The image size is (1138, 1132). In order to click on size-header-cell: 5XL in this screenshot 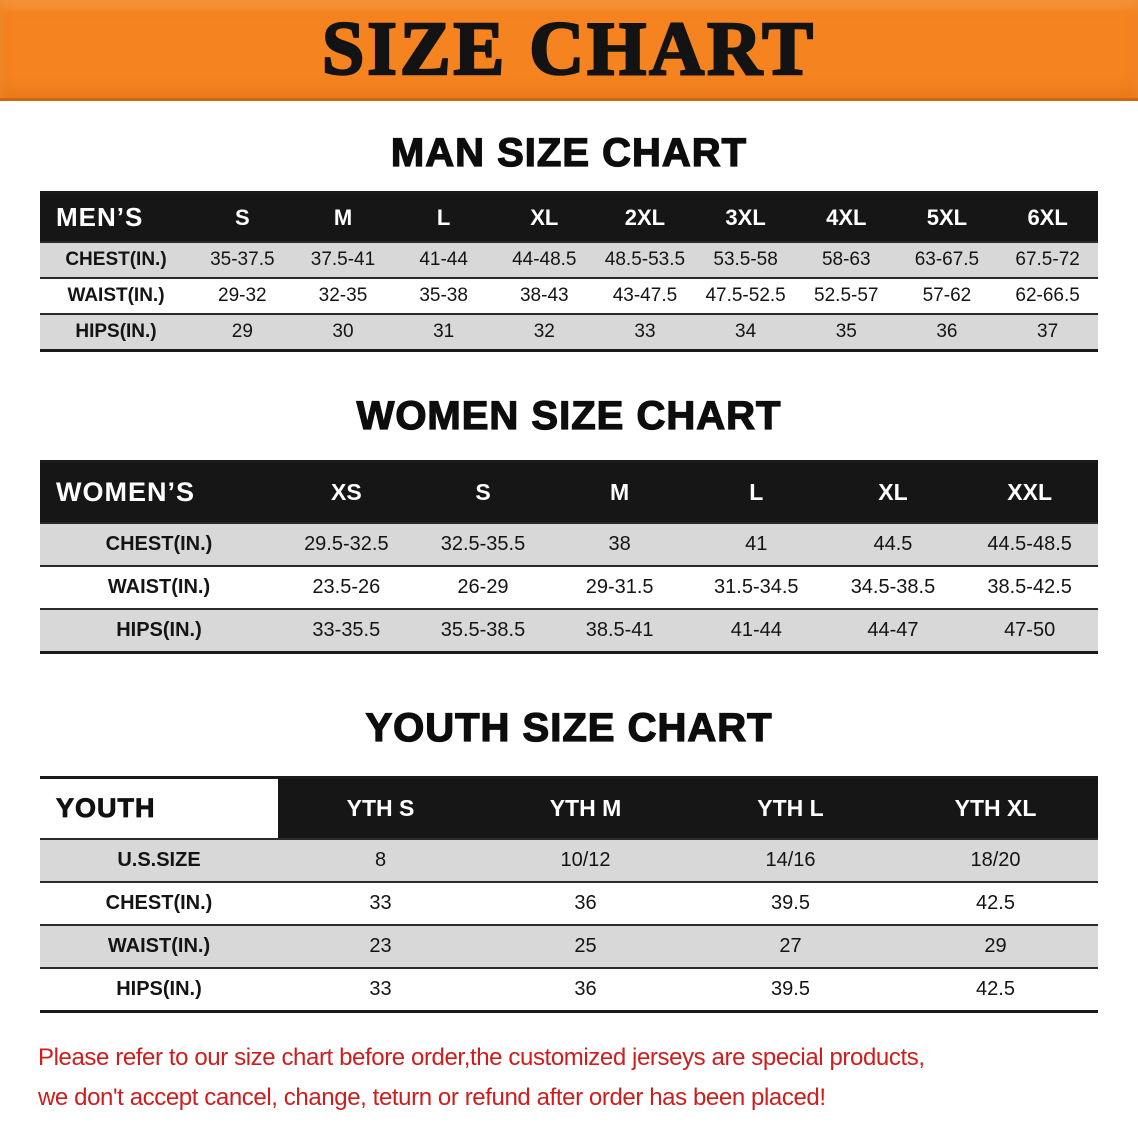, I will do `click(947, 217)`.